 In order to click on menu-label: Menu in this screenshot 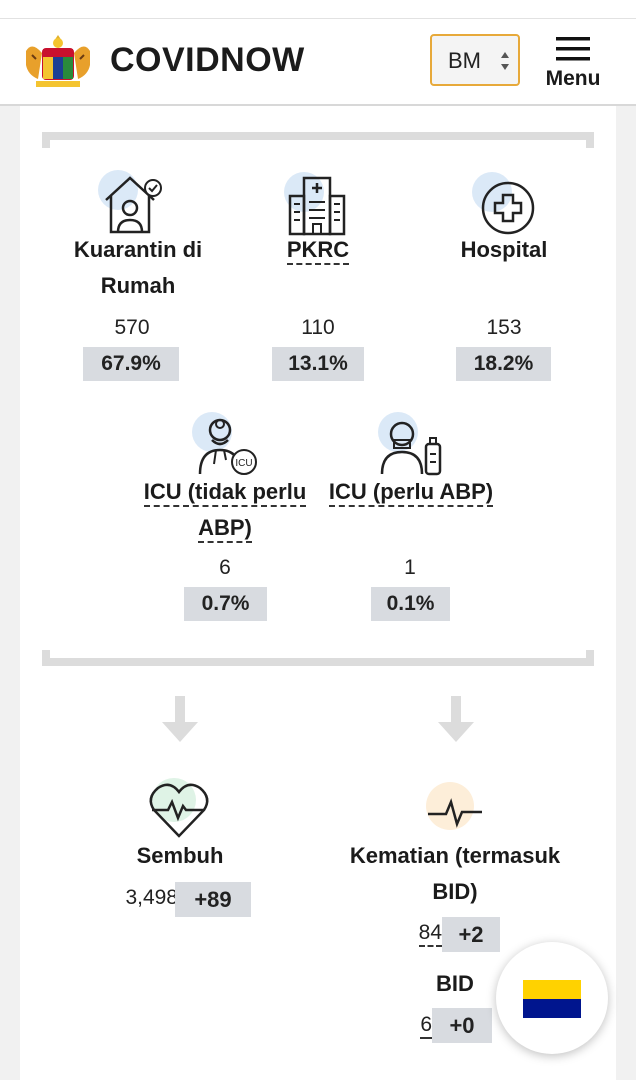, I will do `click(573, 78)`.